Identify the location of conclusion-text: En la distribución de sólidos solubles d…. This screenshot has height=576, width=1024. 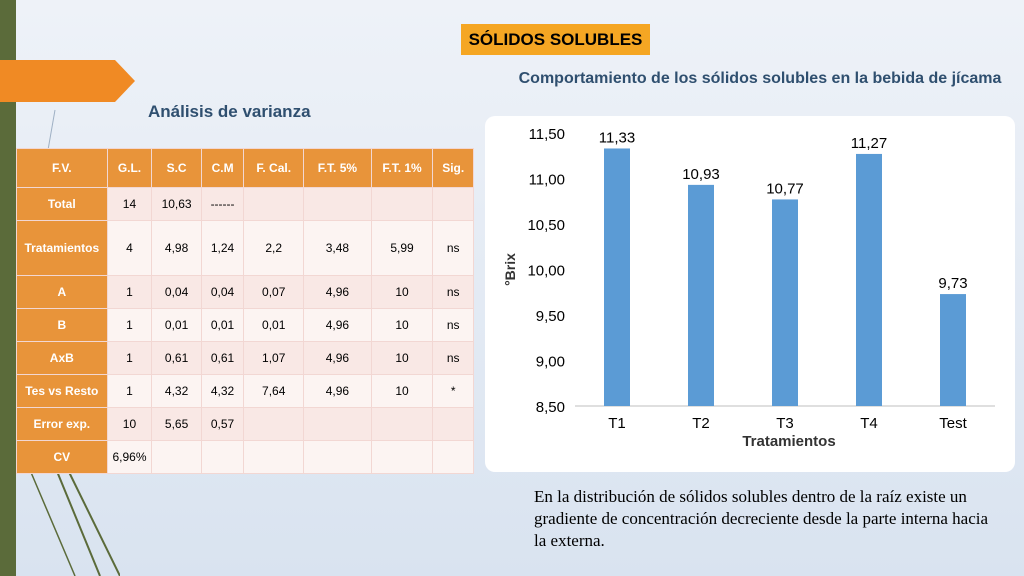
(761, 518).